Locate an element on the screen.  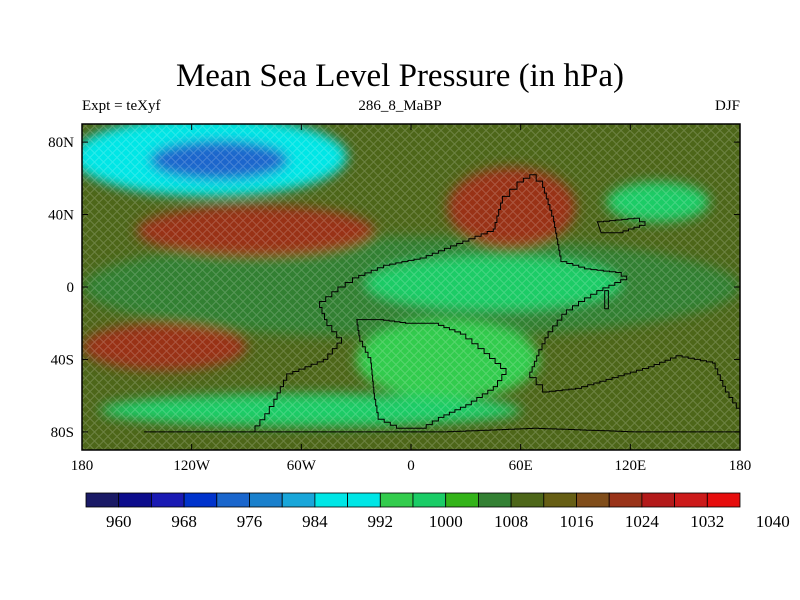
season-label: DJF is located at coordinates (727, 106).